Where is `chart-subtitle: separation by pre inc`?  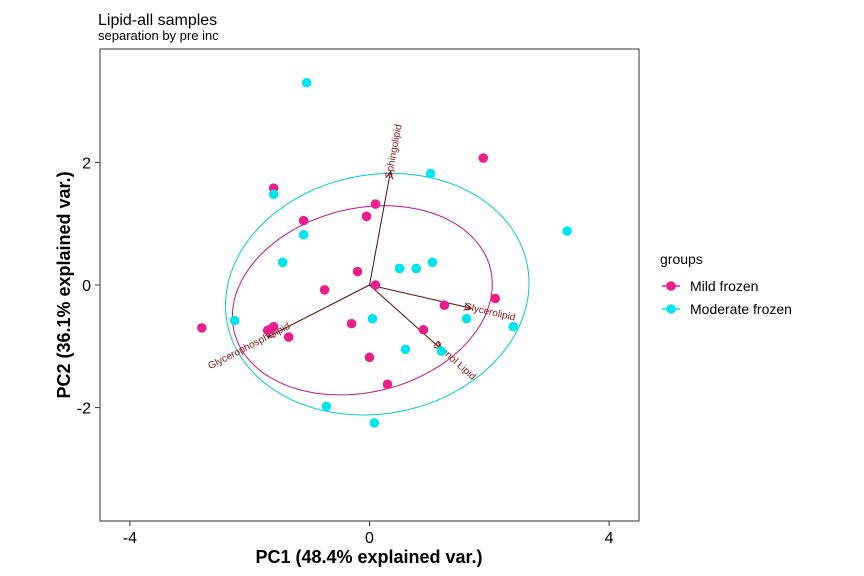
chart-subtitle: separation by pre inc is located at coordinates (158, 35).